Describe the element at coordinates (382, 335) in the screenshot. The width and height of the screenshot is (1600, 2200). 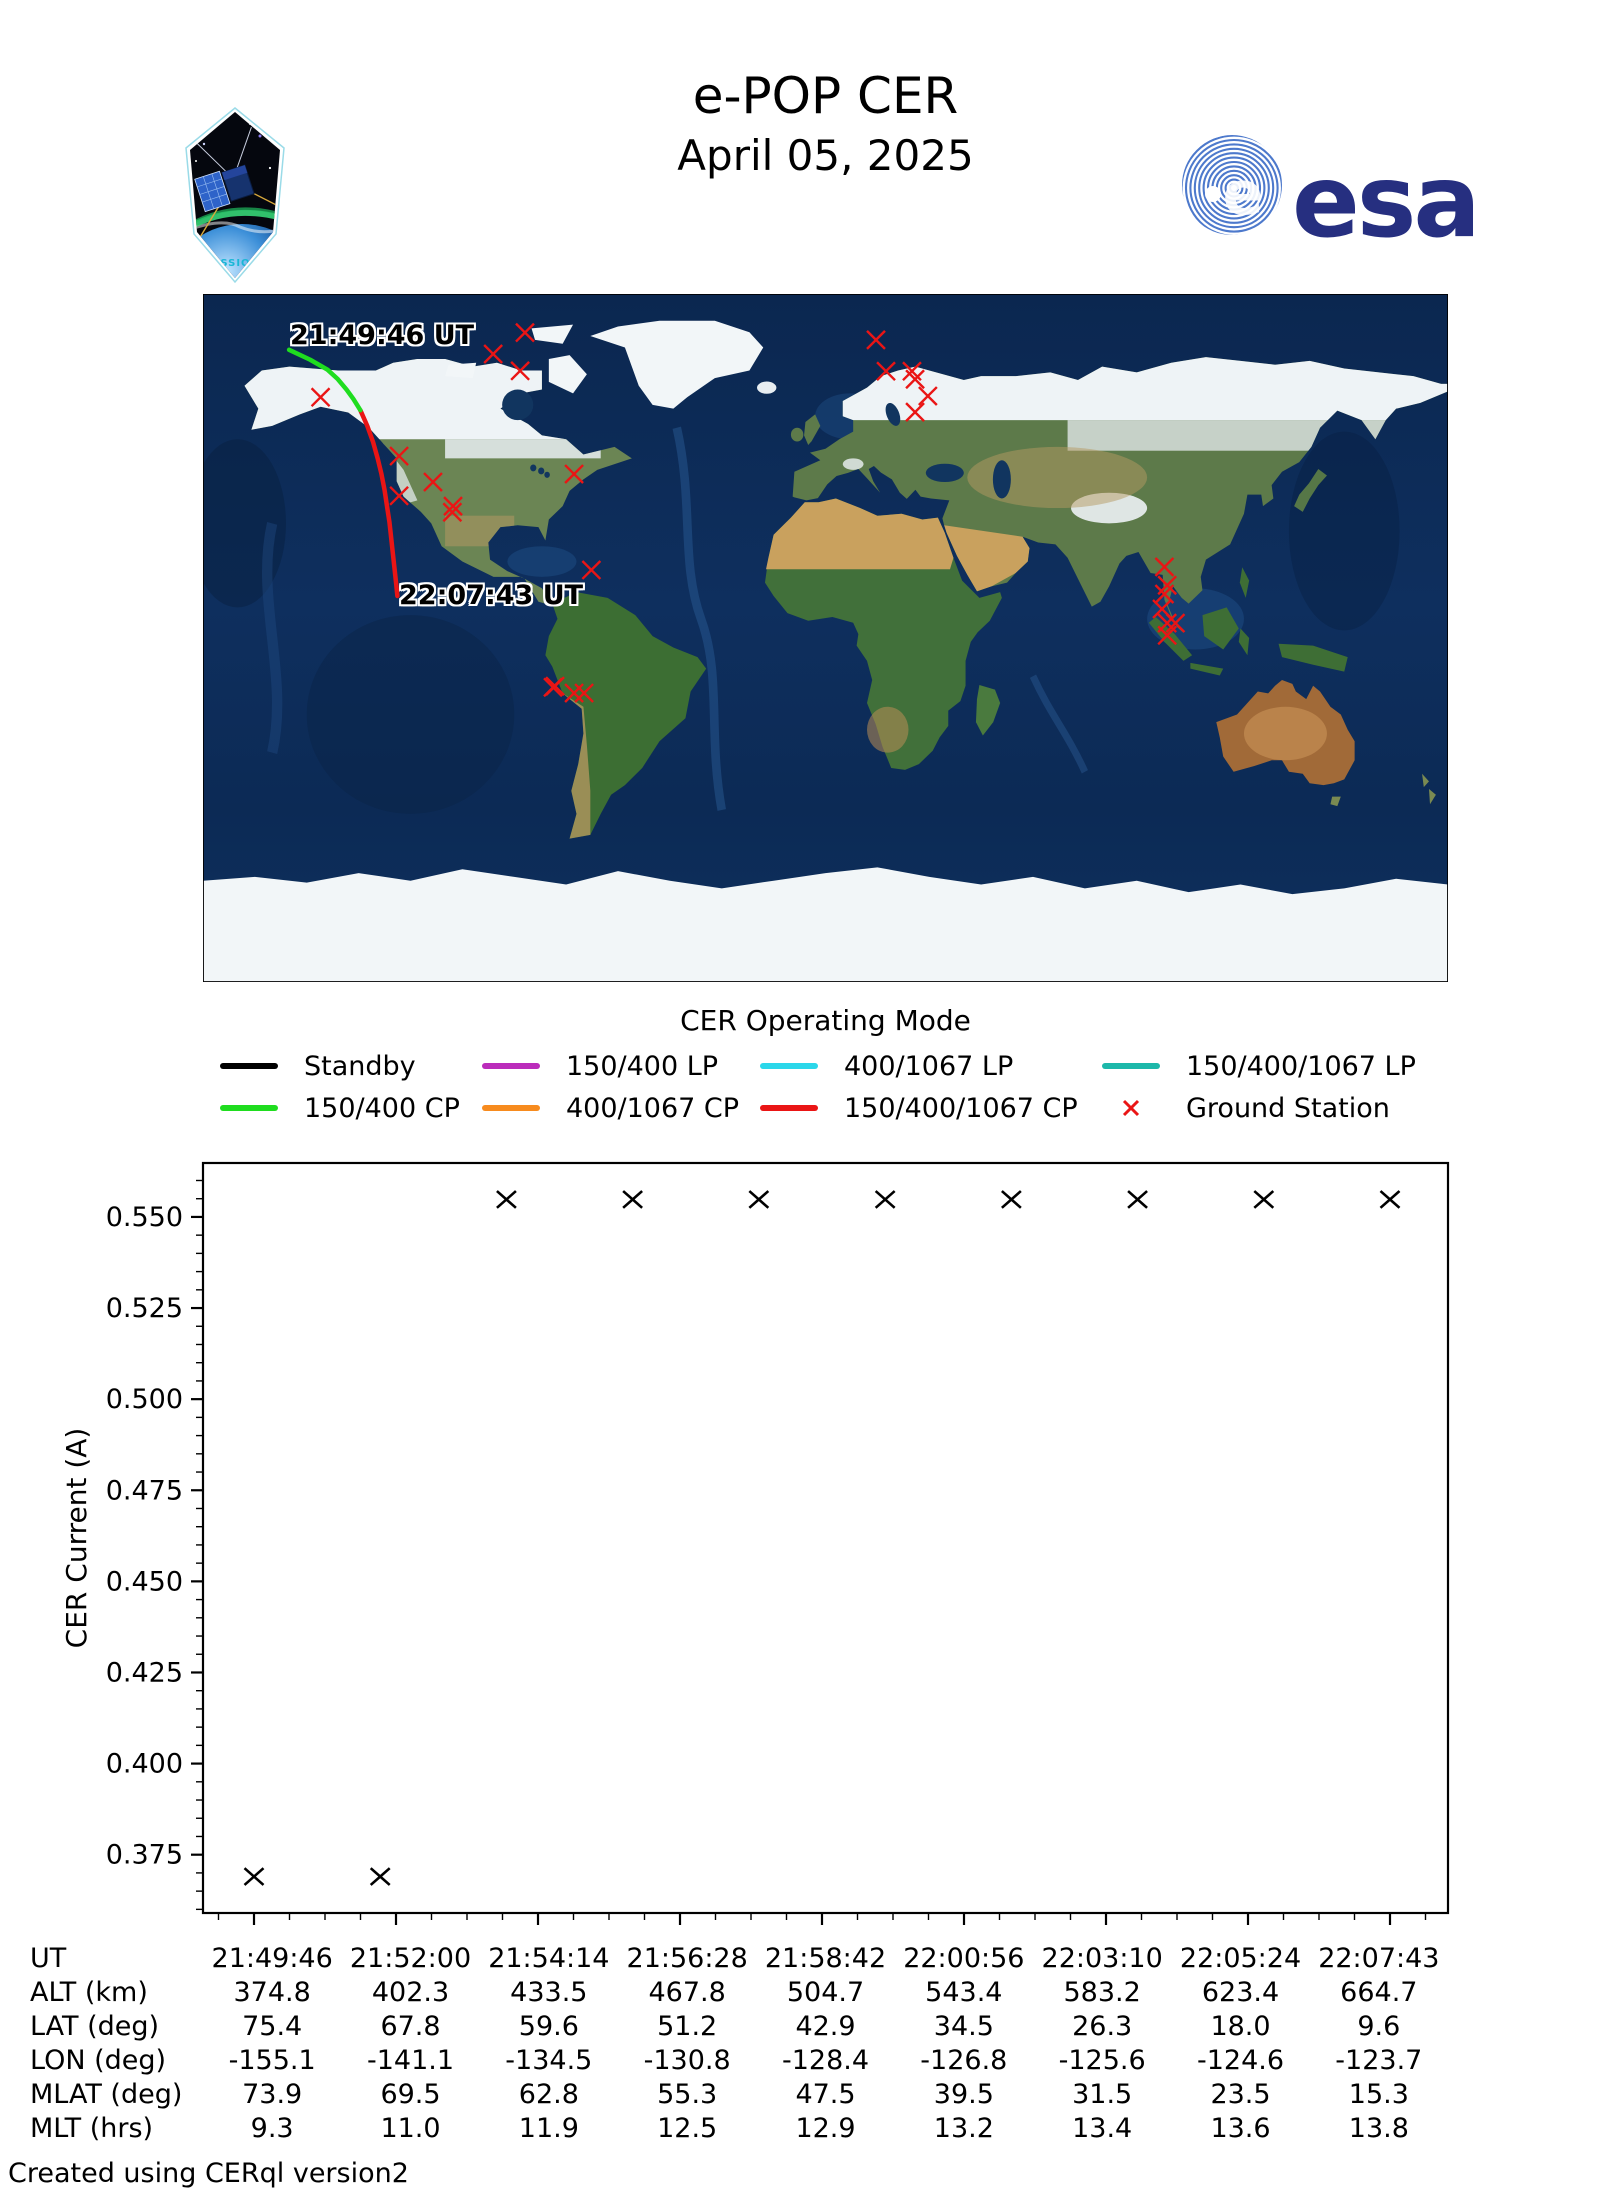
I see `track-start-time-label: 21:49:46 UT` at that location.